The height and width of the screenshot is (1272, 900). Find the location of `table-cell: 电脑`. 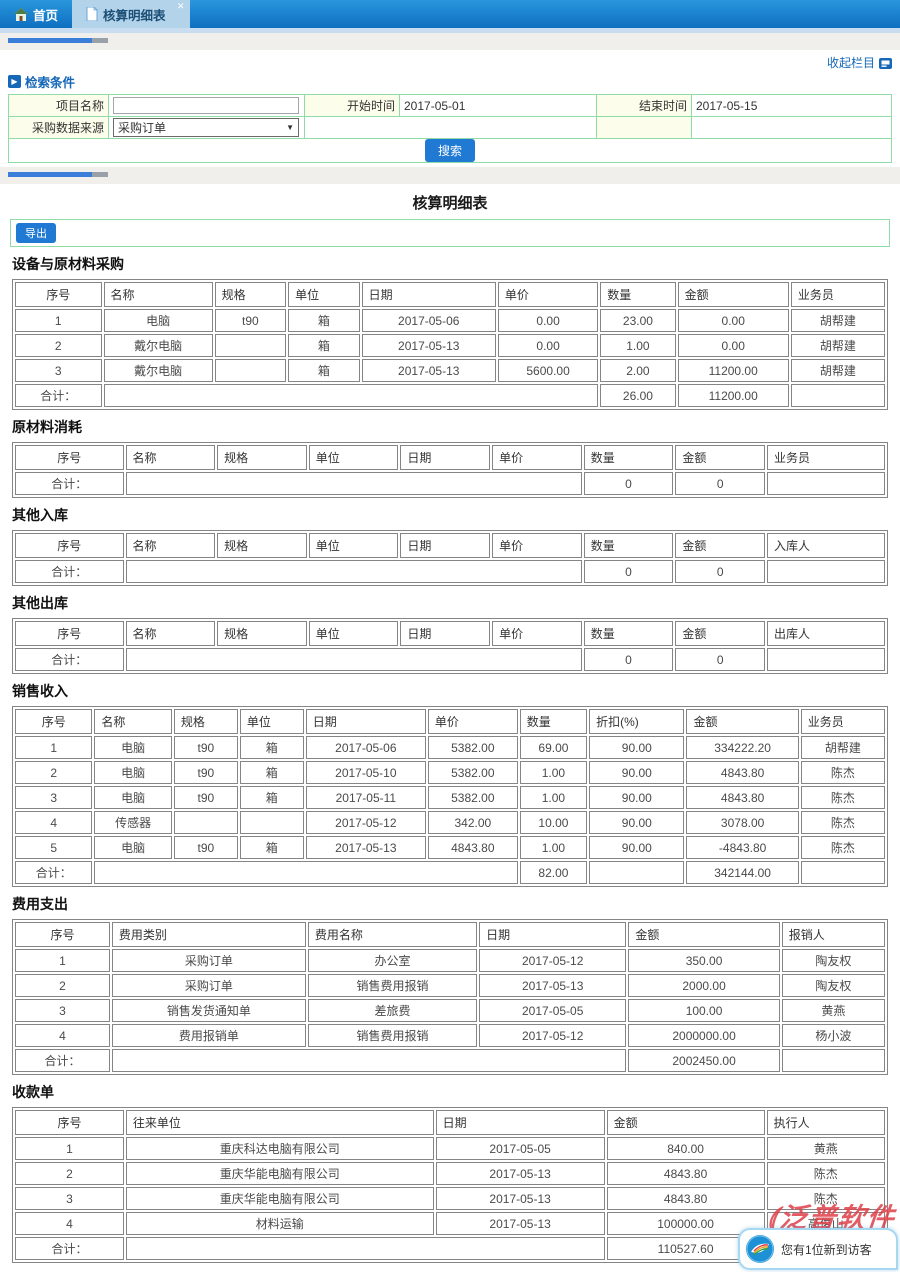

table-cell: 电脑 is located at coordinates (133, 797).